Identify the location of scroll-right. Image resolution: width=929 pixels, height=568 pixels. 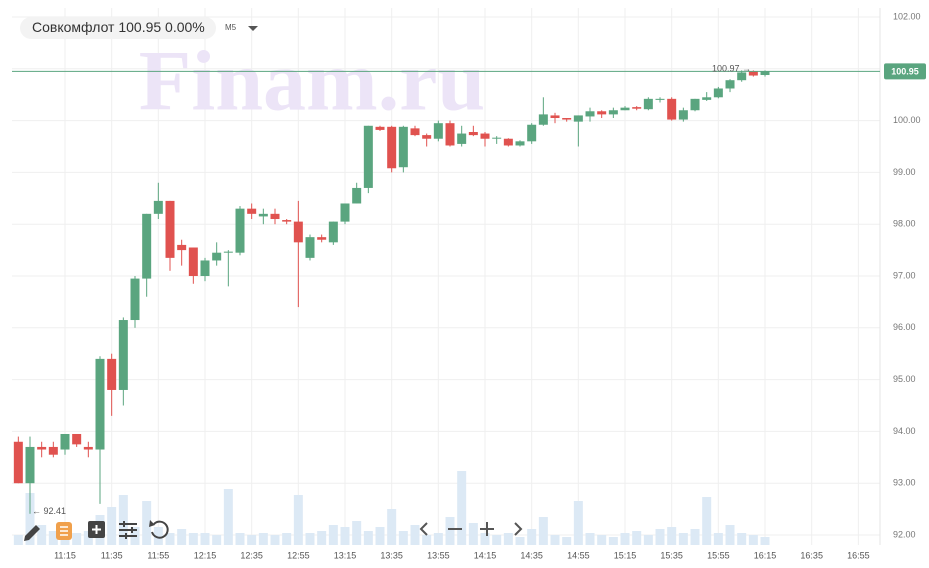
(518, 529).